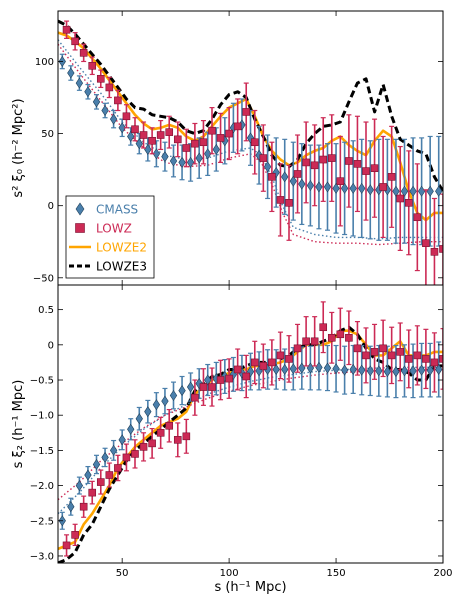 This screenshot has width=458, height=605. I want to click on y-tick-label: −2.5, so click(42, 521).